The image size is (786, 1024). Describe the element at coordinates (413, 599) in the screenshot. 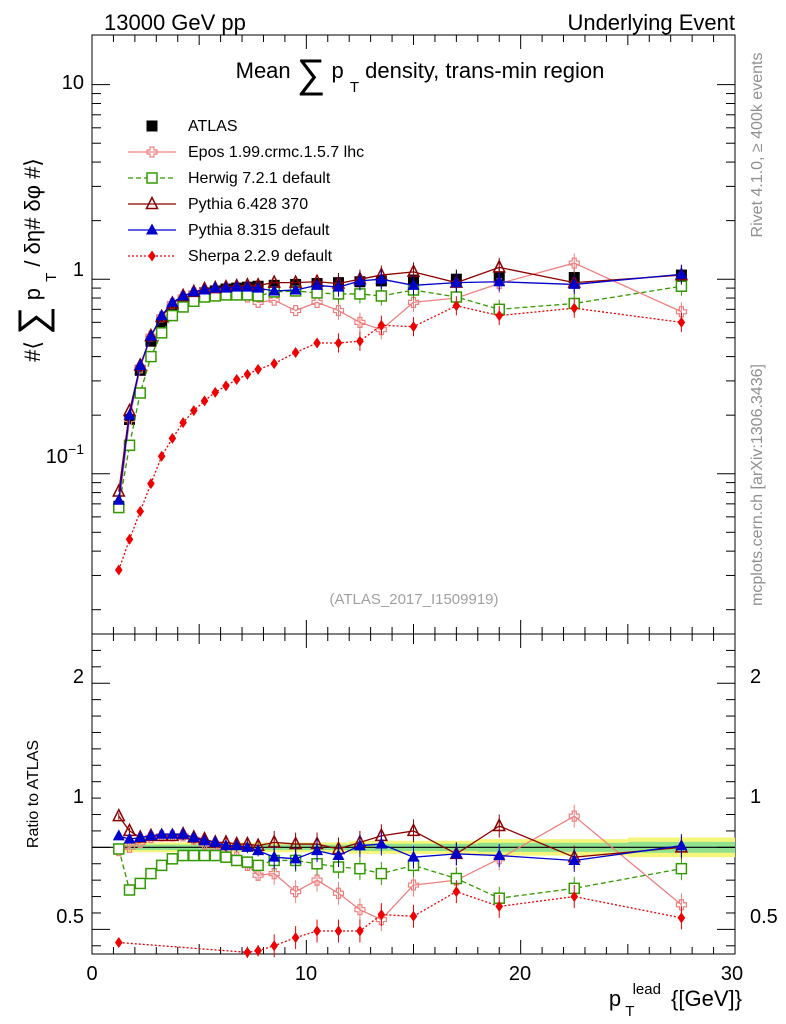

I see `analysis-label: (ATLAS_2017_I1509919)` at that location.